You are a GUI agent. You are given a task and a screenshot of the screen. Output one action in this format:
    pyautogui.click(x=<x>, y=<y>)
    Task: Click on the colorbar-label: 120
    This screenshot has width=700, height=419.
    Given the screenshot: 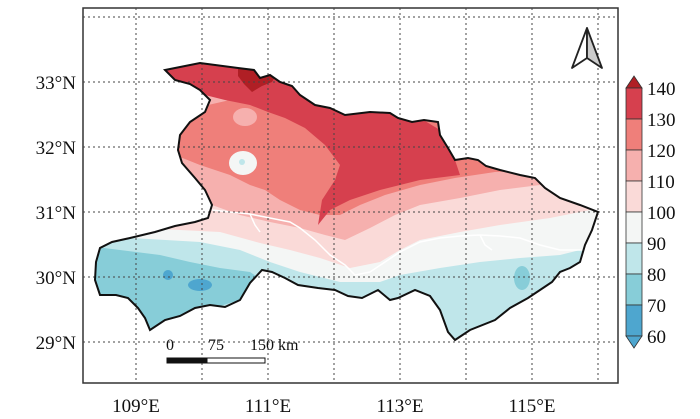 What is the action you would take?
    pyautogui.click(x=661, y=151)
    